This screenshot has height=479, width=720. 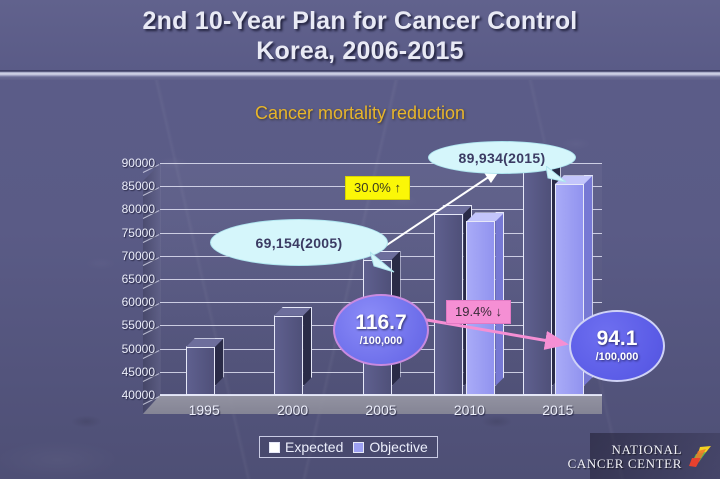 I want to click on y-axis-tick-label: 65000, so click(x=138, y=279).